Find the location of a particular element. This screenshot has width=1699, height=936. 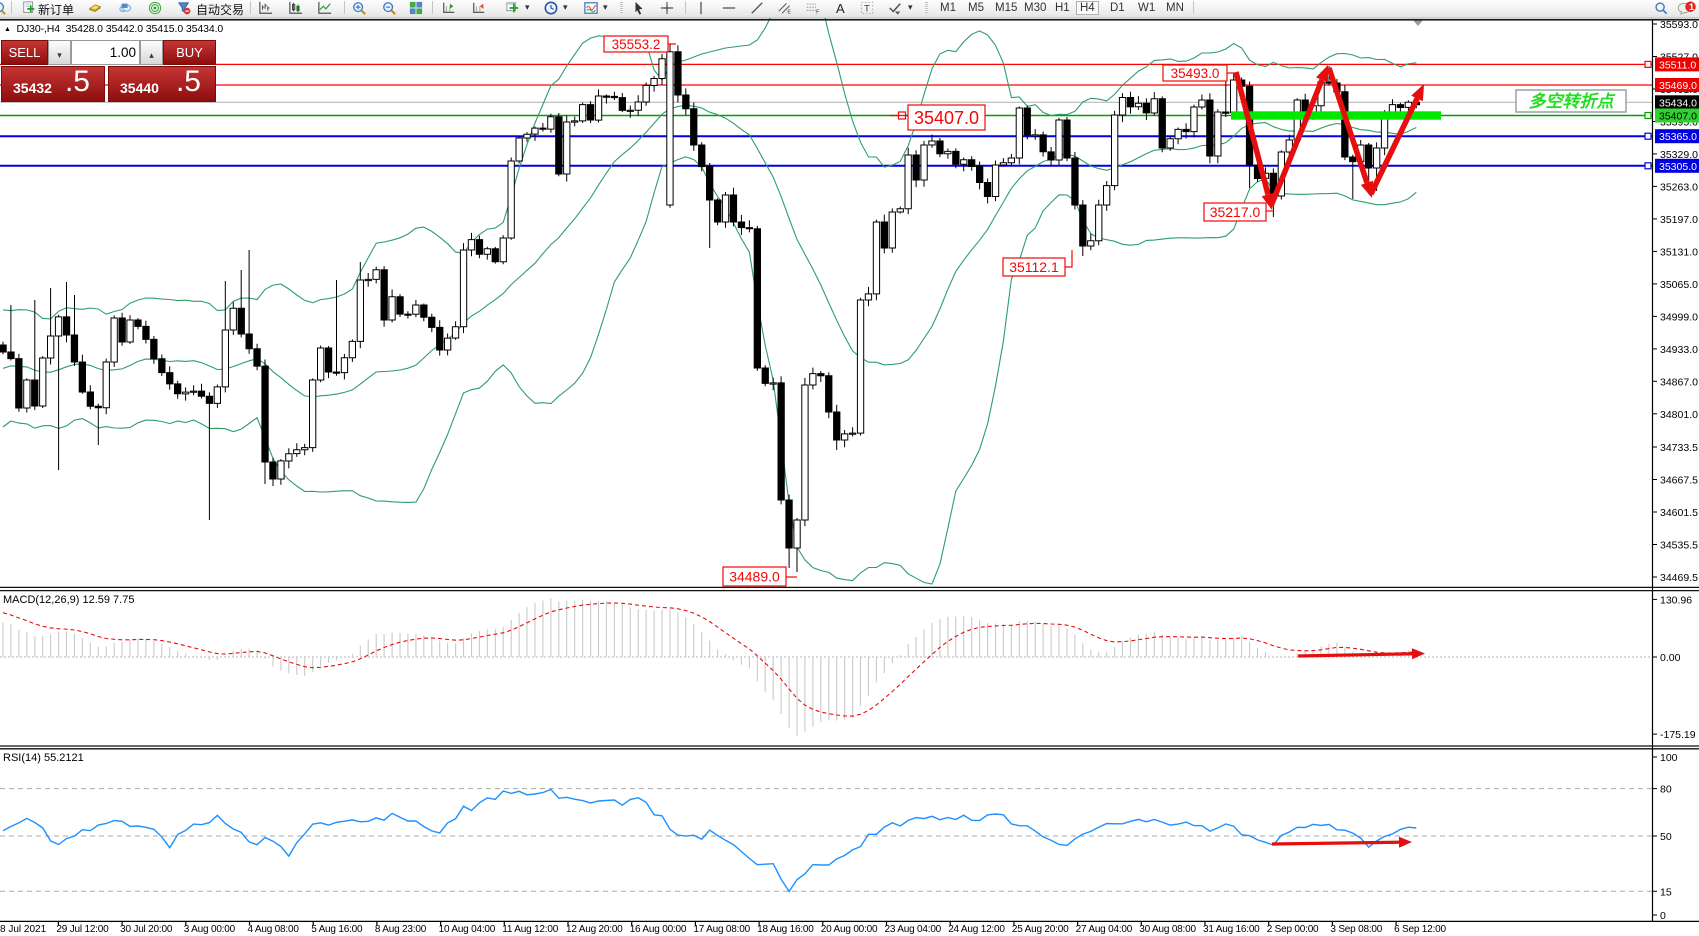

svg-text: 35131.0 is located at coordinates (1679, 252).